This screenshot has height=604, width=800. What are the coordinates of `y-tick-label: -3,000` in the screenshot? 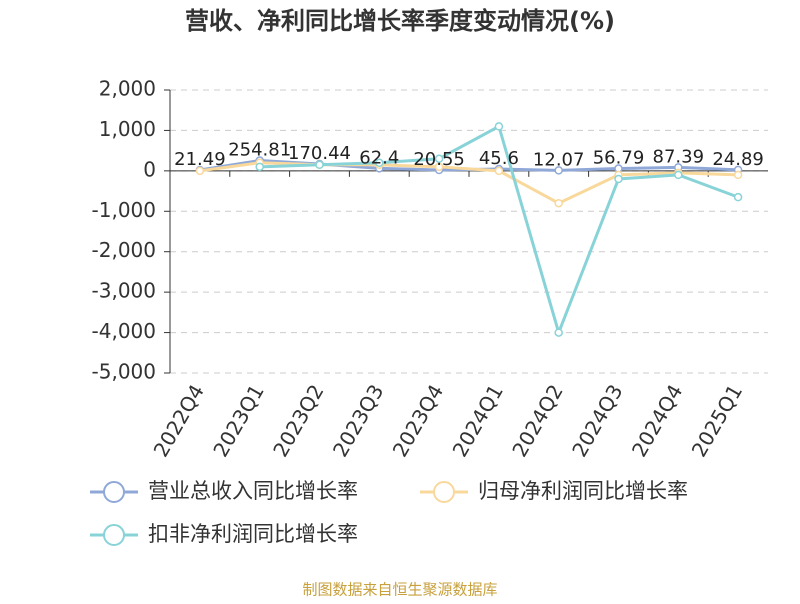 It's located at (124, 291).